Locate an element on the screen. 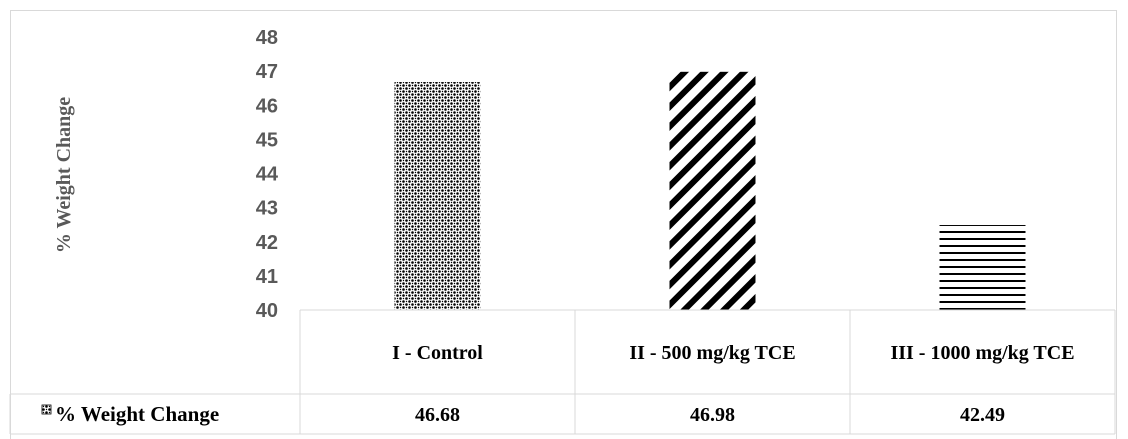 The height and width of the screenshot is (439, 1128). legend-swatch is located at coordinates (46, 409).